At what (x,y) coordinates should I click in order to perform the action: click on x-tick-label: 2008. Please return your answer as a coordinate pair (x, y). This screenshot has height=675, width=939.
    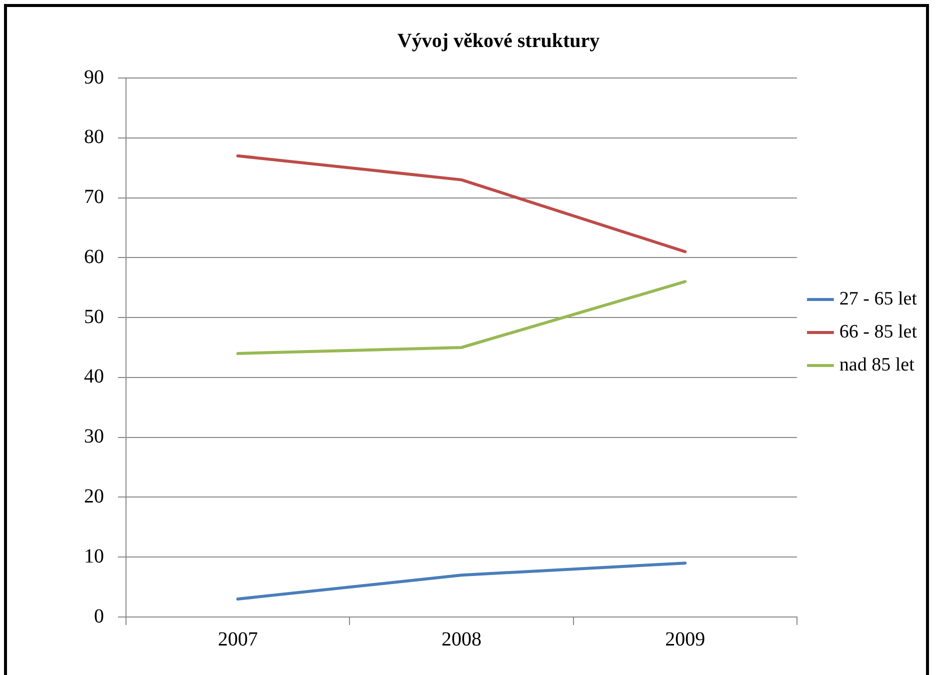
    Looking at the image, I should click on (461, 639).